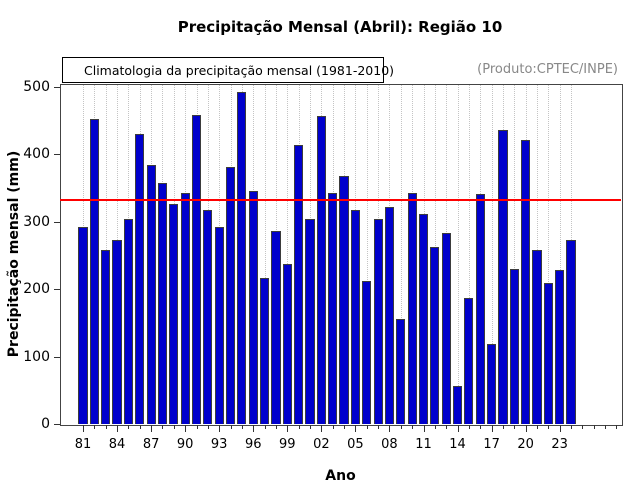  I want to click on bar-year-1981, so click(83, 325).